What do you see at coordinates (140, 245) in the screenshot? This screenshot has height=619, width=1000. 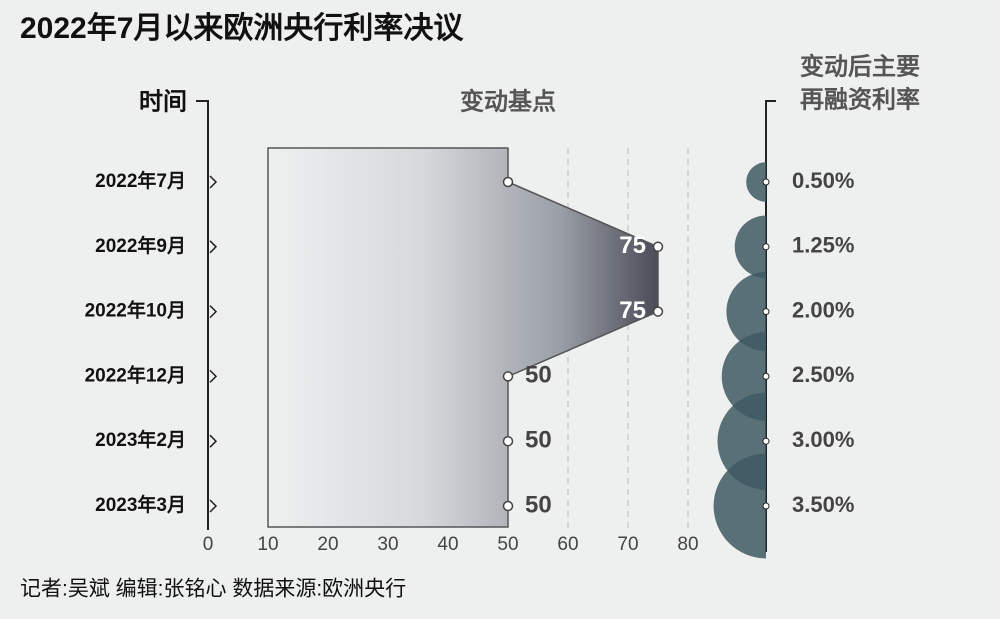 I see `x-tick-label: 2022年9月` at bounding box center [140, 245].